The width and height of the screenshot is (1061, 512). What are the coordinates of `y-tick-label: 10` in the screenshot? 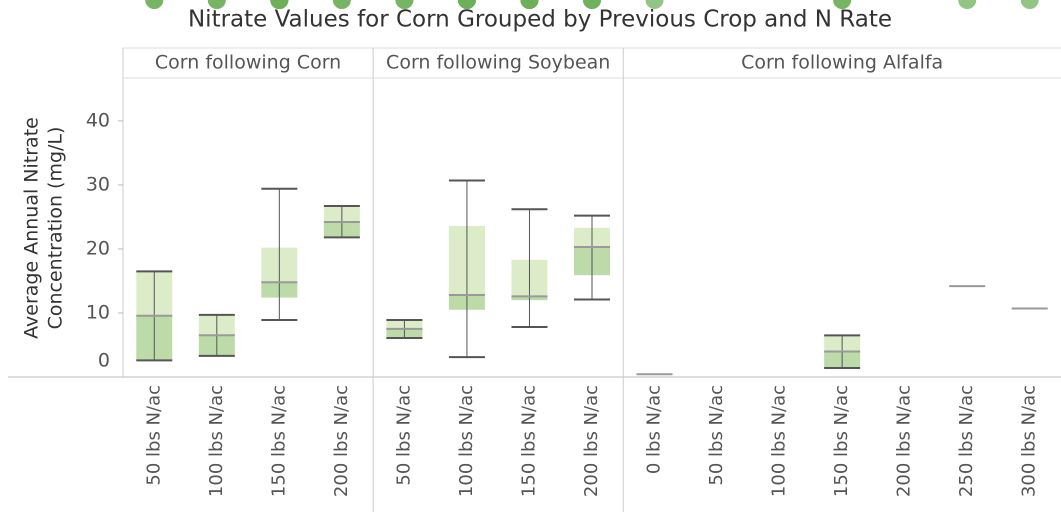 It's located at (98, 312).